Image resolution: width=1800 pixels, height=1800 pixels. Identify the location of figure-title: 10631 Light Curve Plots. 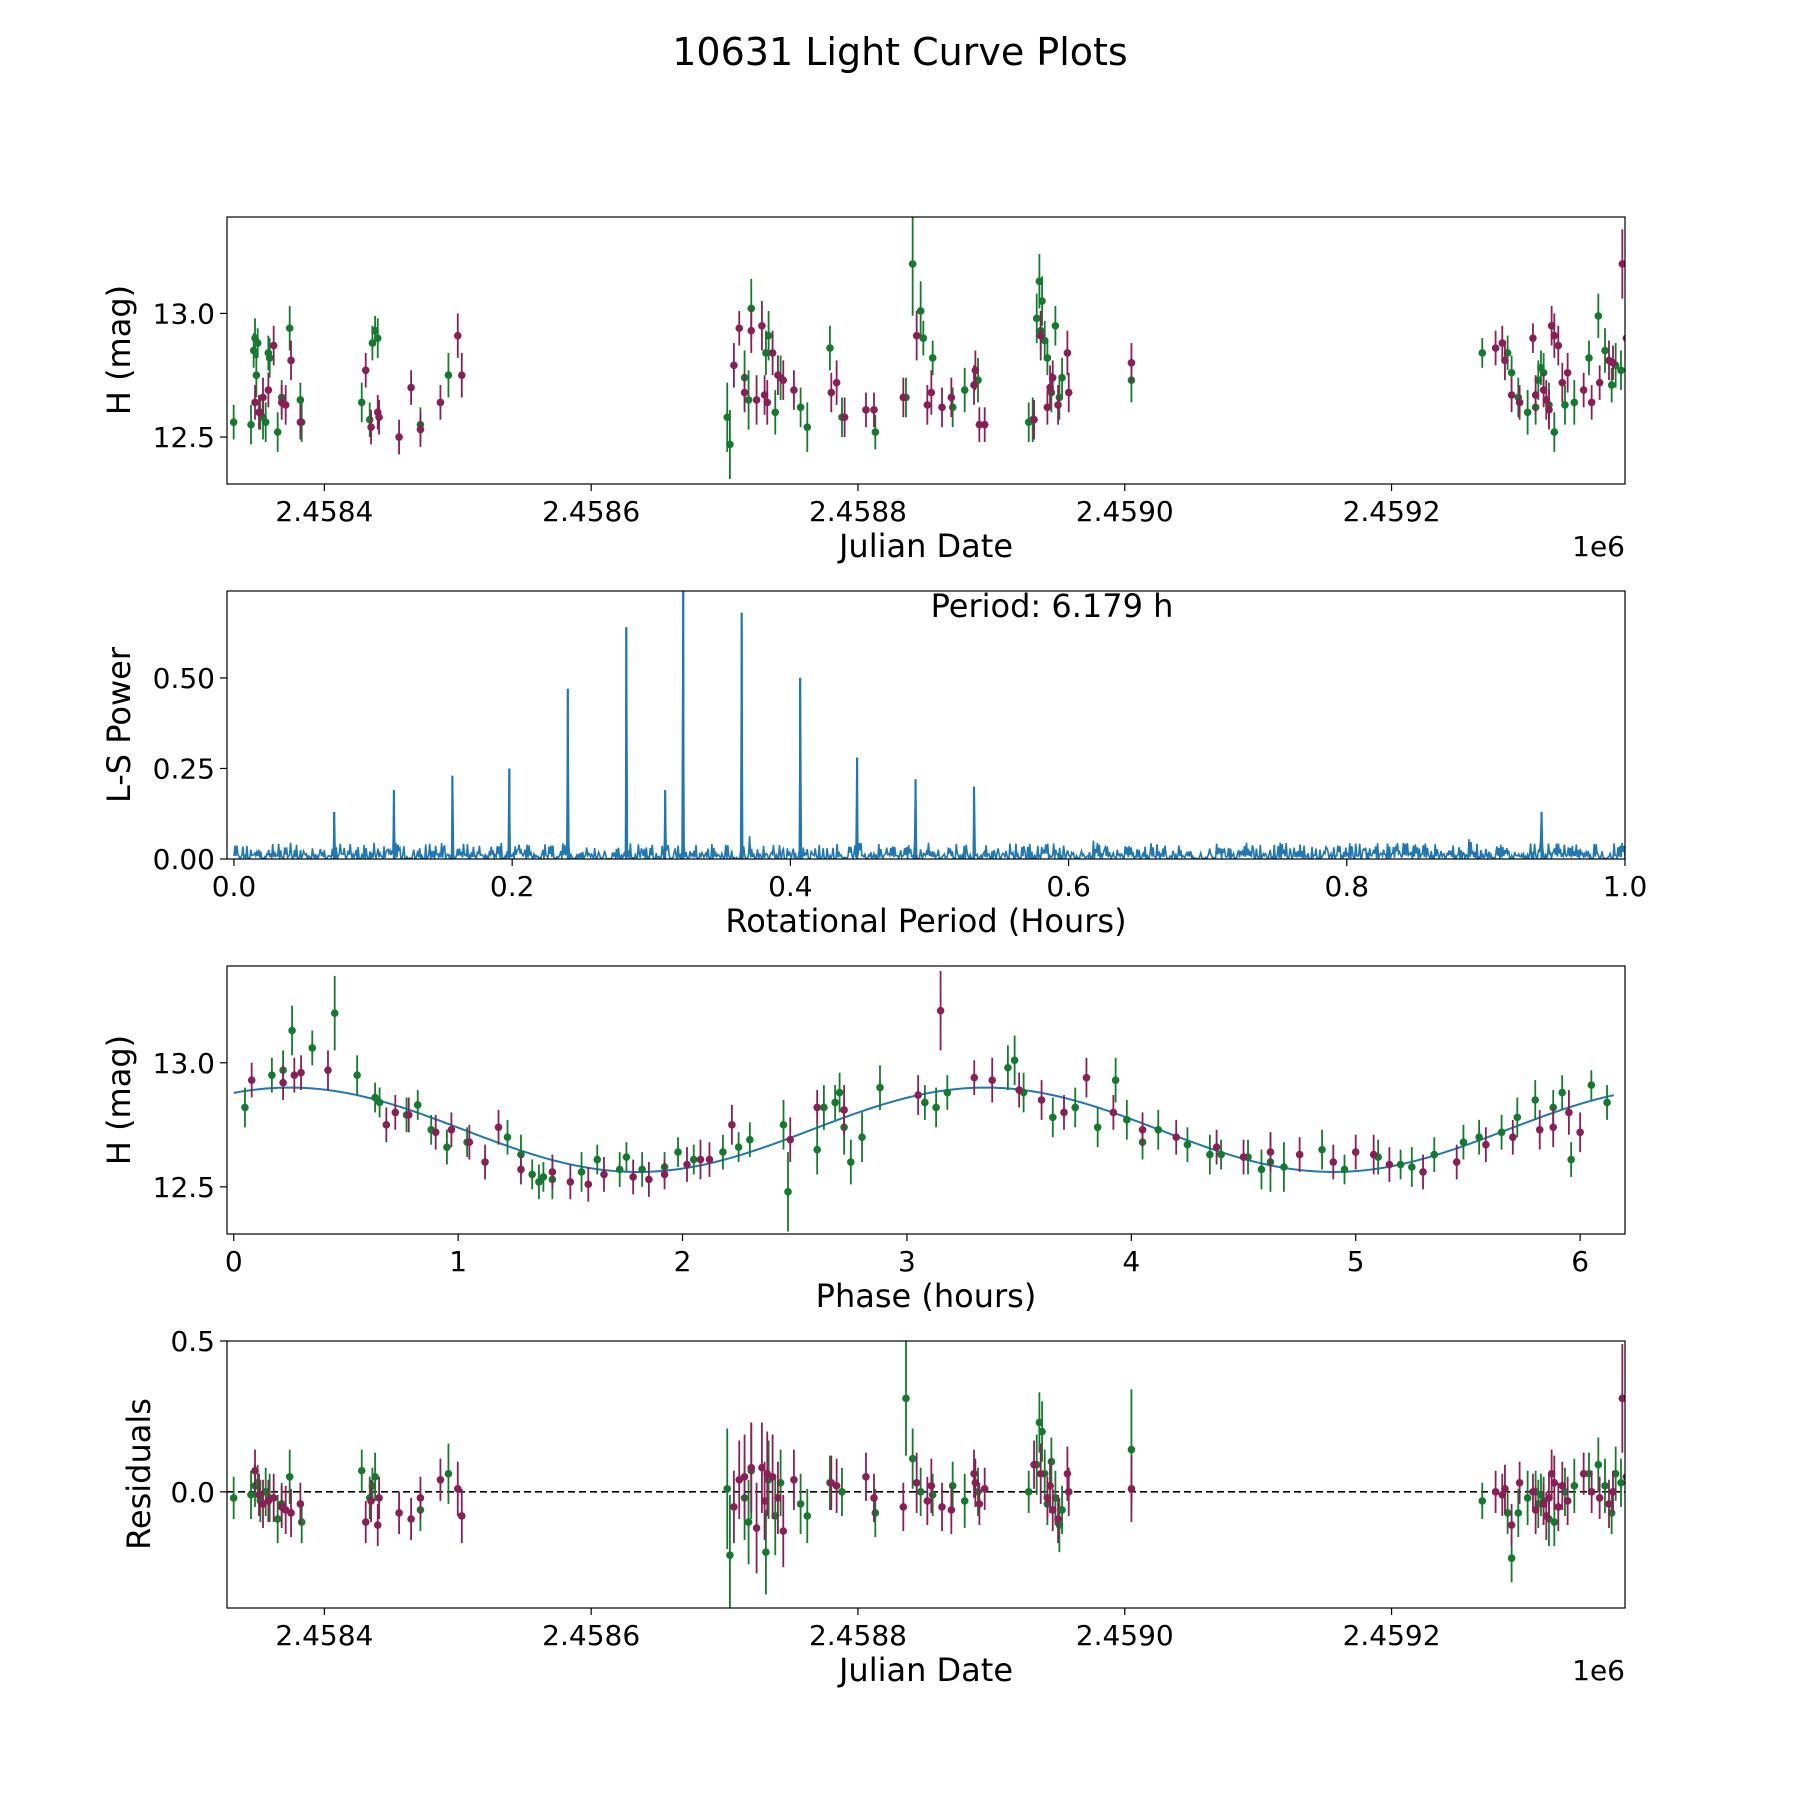
(899, 52).